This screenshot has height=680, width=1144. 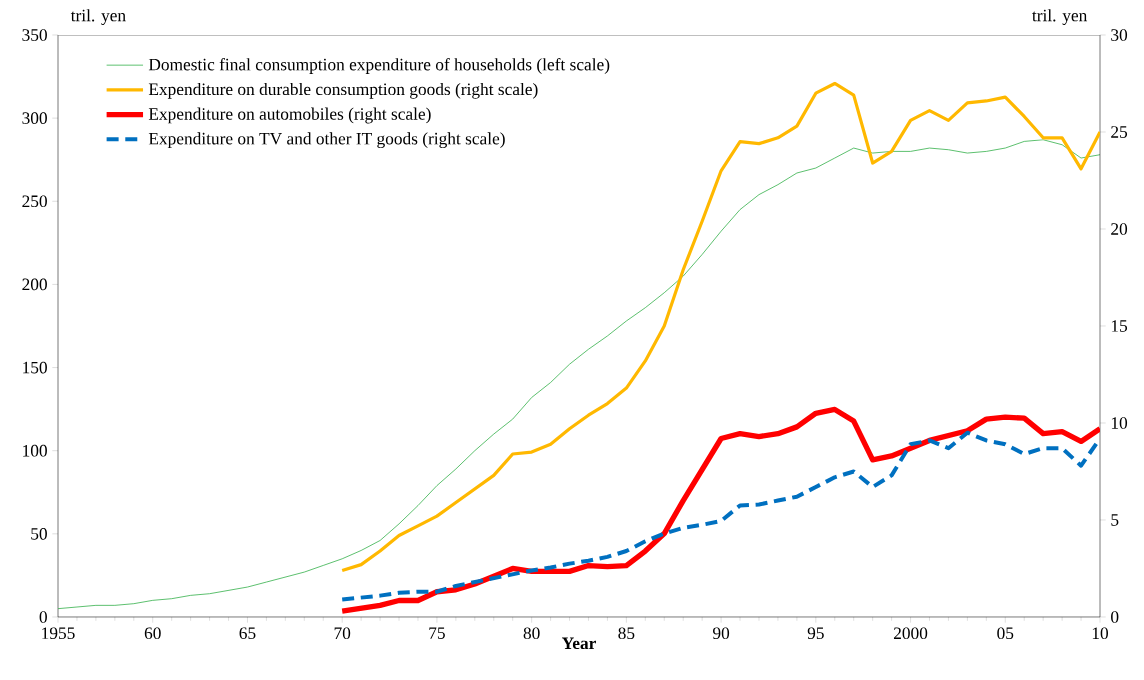 What do you see at coordinates (98, 17) in the screenshot?
I see `y-axis-title: tril. yen` at bounding box center [98, 17].